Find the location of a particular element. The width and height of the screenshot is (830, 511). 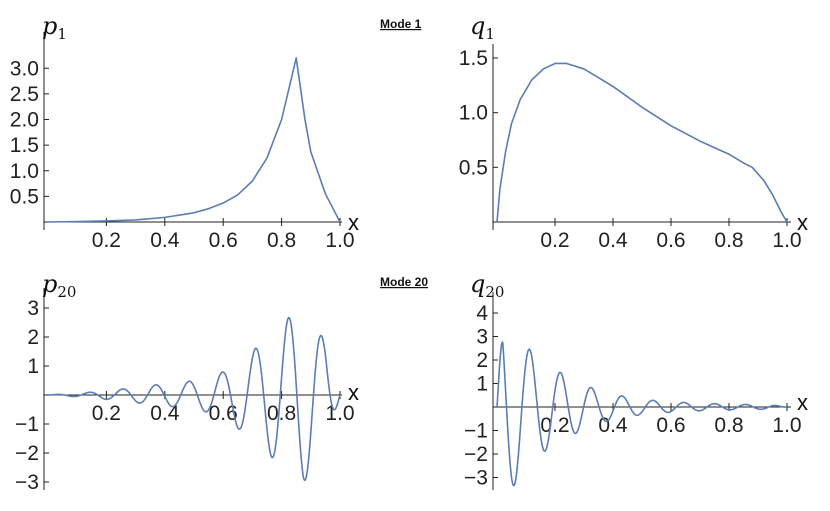

mode-1-label: Mode 1 is located at coordinates (401, 24).